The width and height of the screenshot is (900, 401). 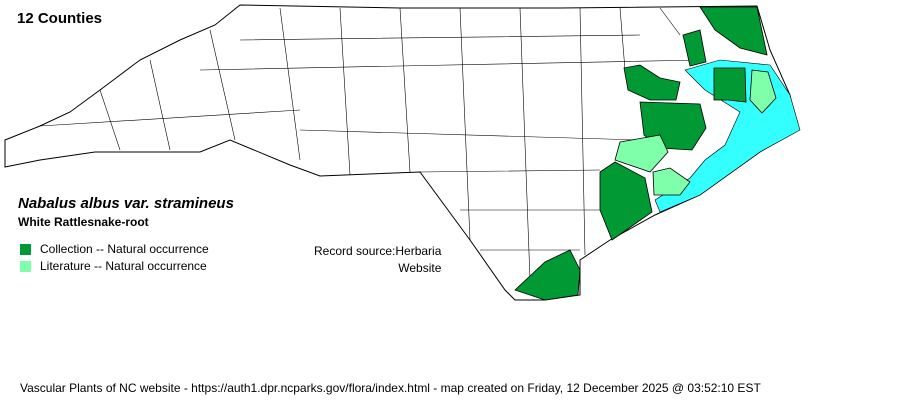 I want to click on literature-swatch, so click(x=25, y=266).